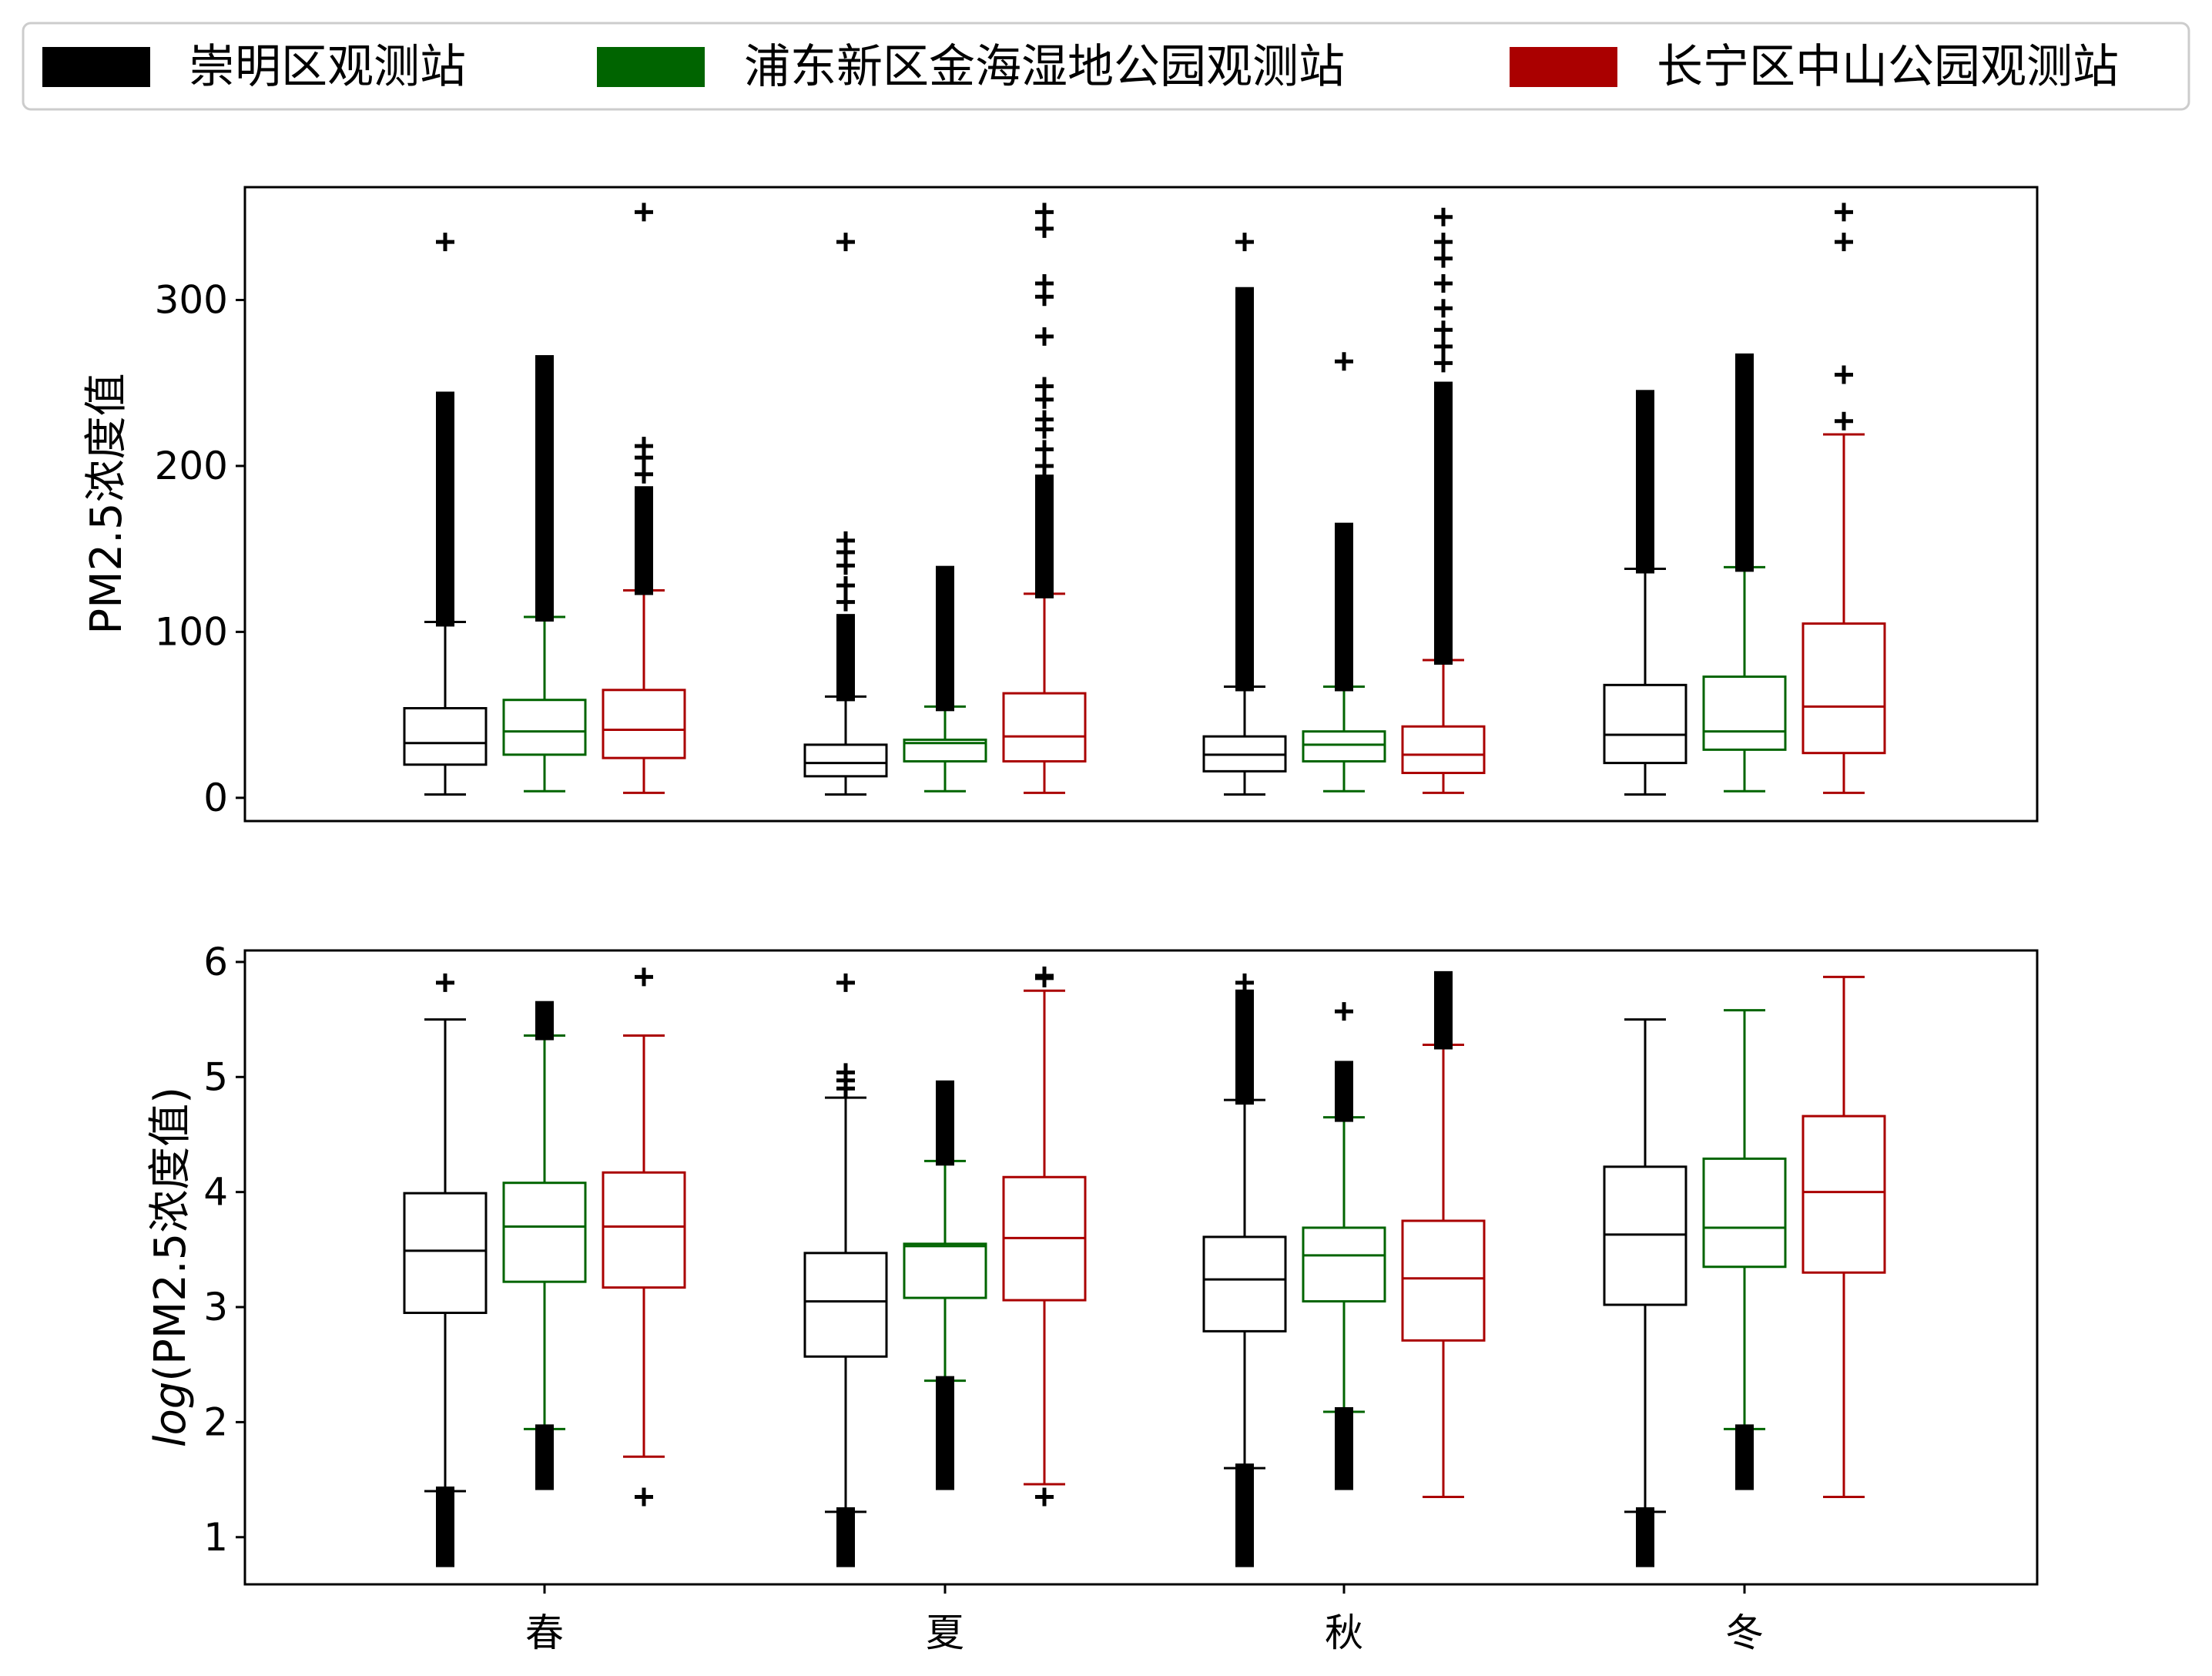 This screenshot has width=2212, height=1676. Describe the element at coordinates (171, 1414) in the screenshot. I see `y-axis-title-italic: log` at that location.